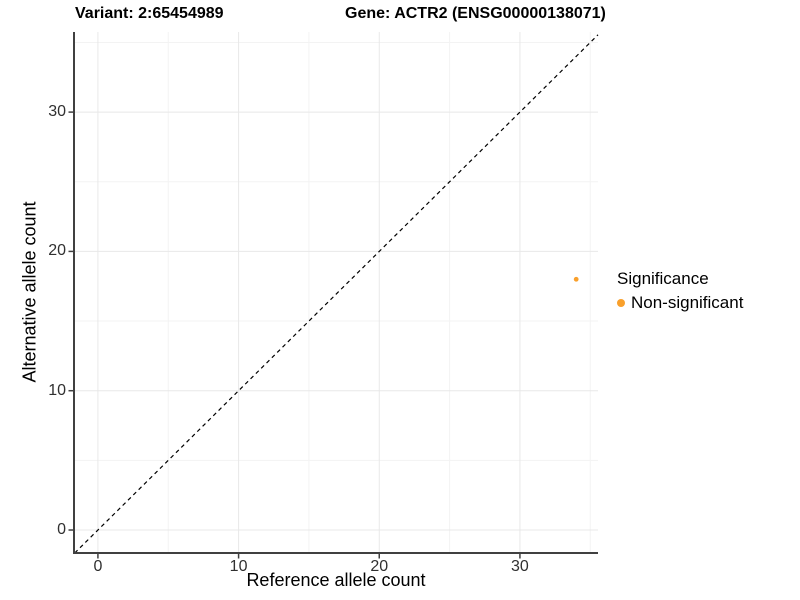 The image size is (800, 600). What do you see at coordinates (57, 112) in the screenshot?
I see `y-tick-label: 30` at bounding box center [57, 112].